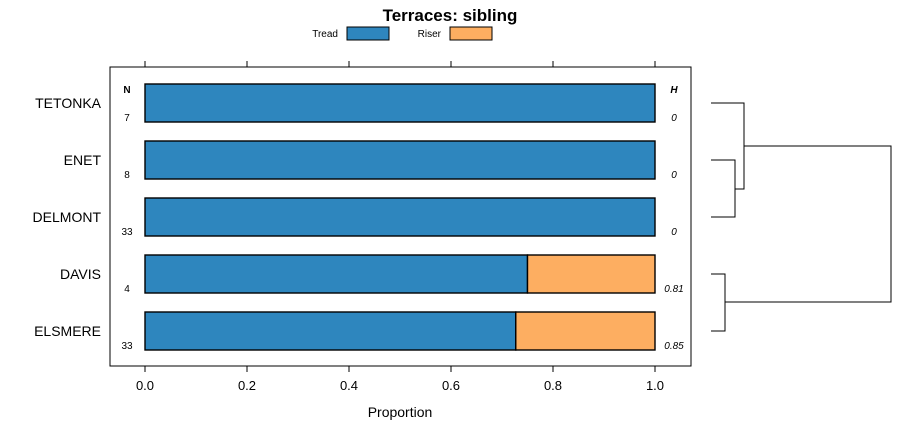 The height and width of the screenshot is (440, 900). What do you see at coordinates (673, 289) in the screenshot?
I see `h-value: 0.81` at bounding box center [673, 289].